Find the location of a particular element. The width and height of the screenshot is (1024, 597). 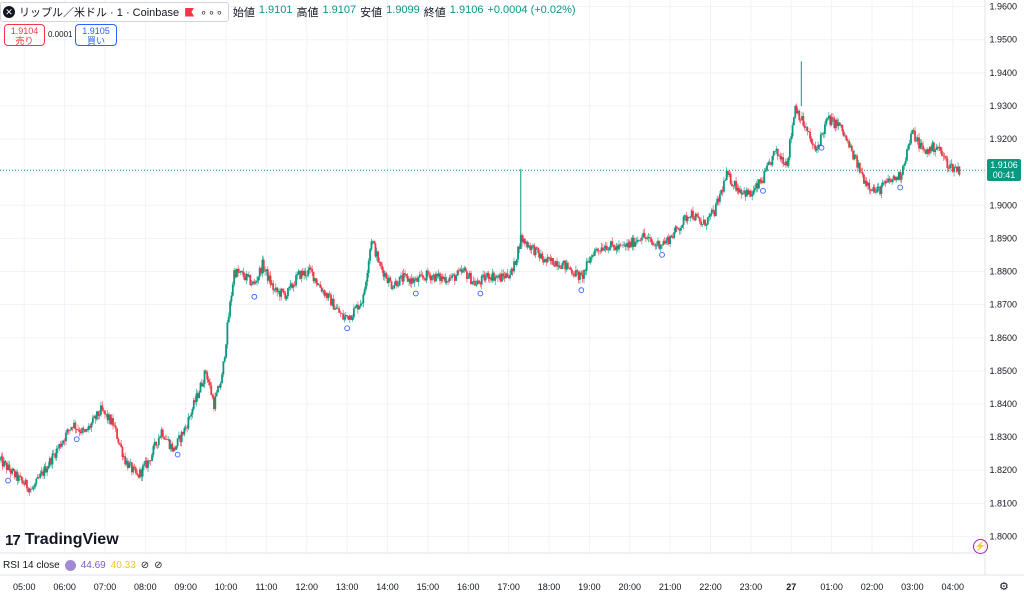

time-tick-label: 07:00 is located at coordinates (105, 587).